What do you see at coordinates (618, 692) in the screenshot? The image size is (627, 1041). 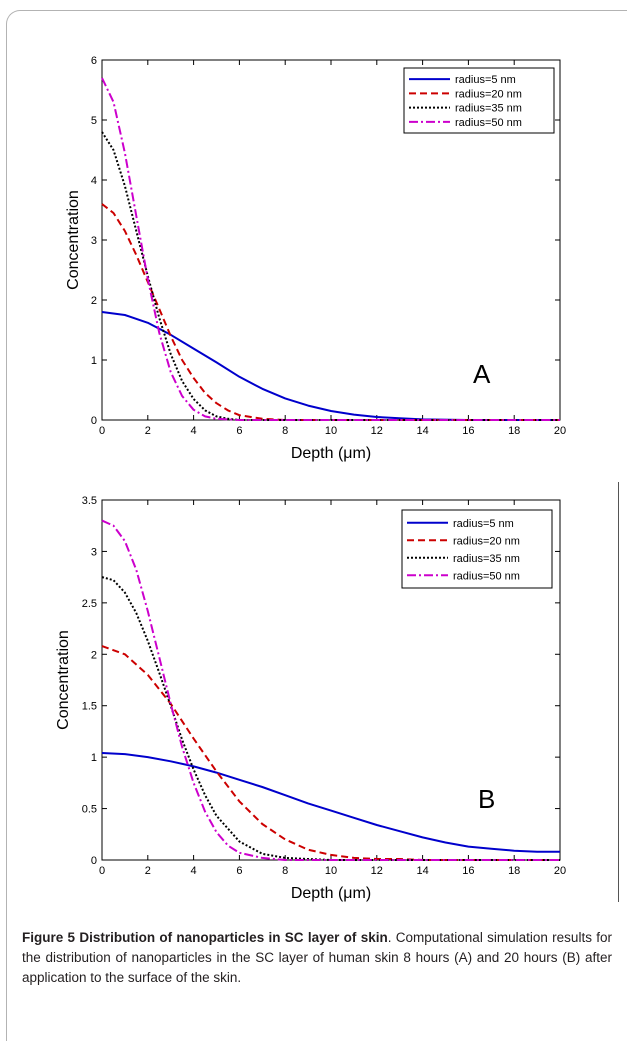 I see `side-rule` at bounding box center [618, 692].